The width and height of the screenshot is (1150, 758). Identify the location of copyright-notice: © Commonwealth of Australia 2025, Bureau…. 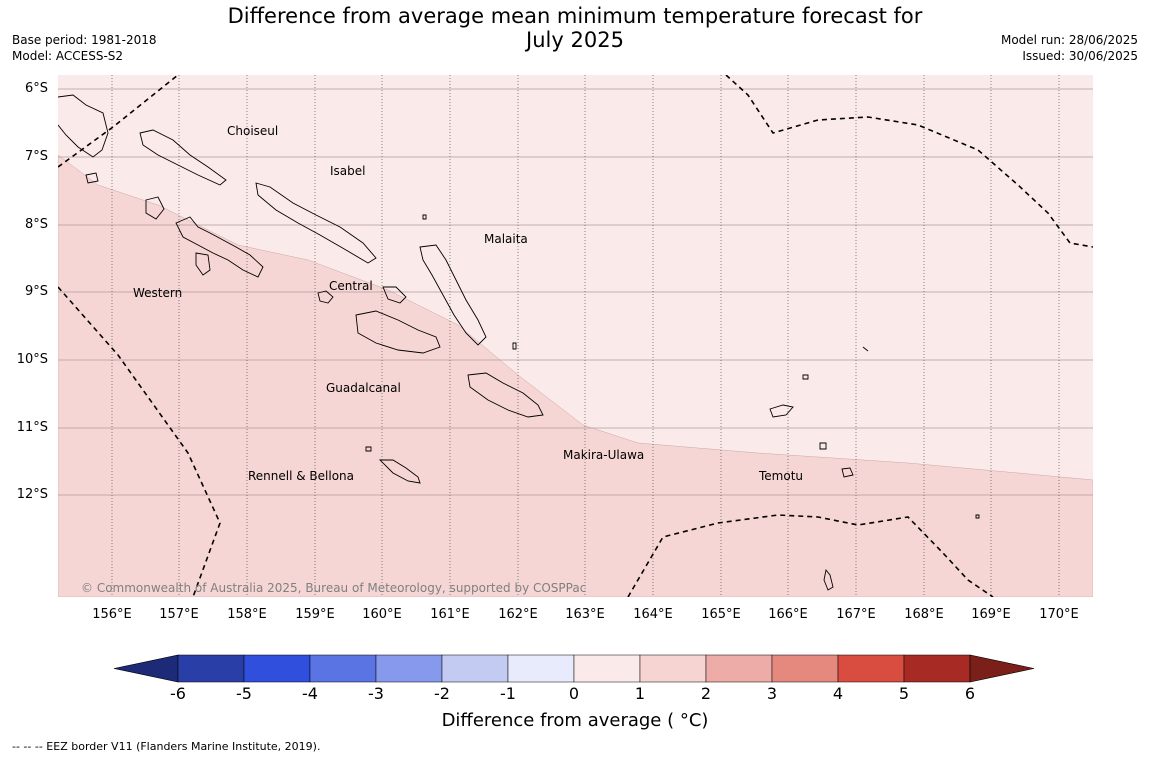
(333, 588).